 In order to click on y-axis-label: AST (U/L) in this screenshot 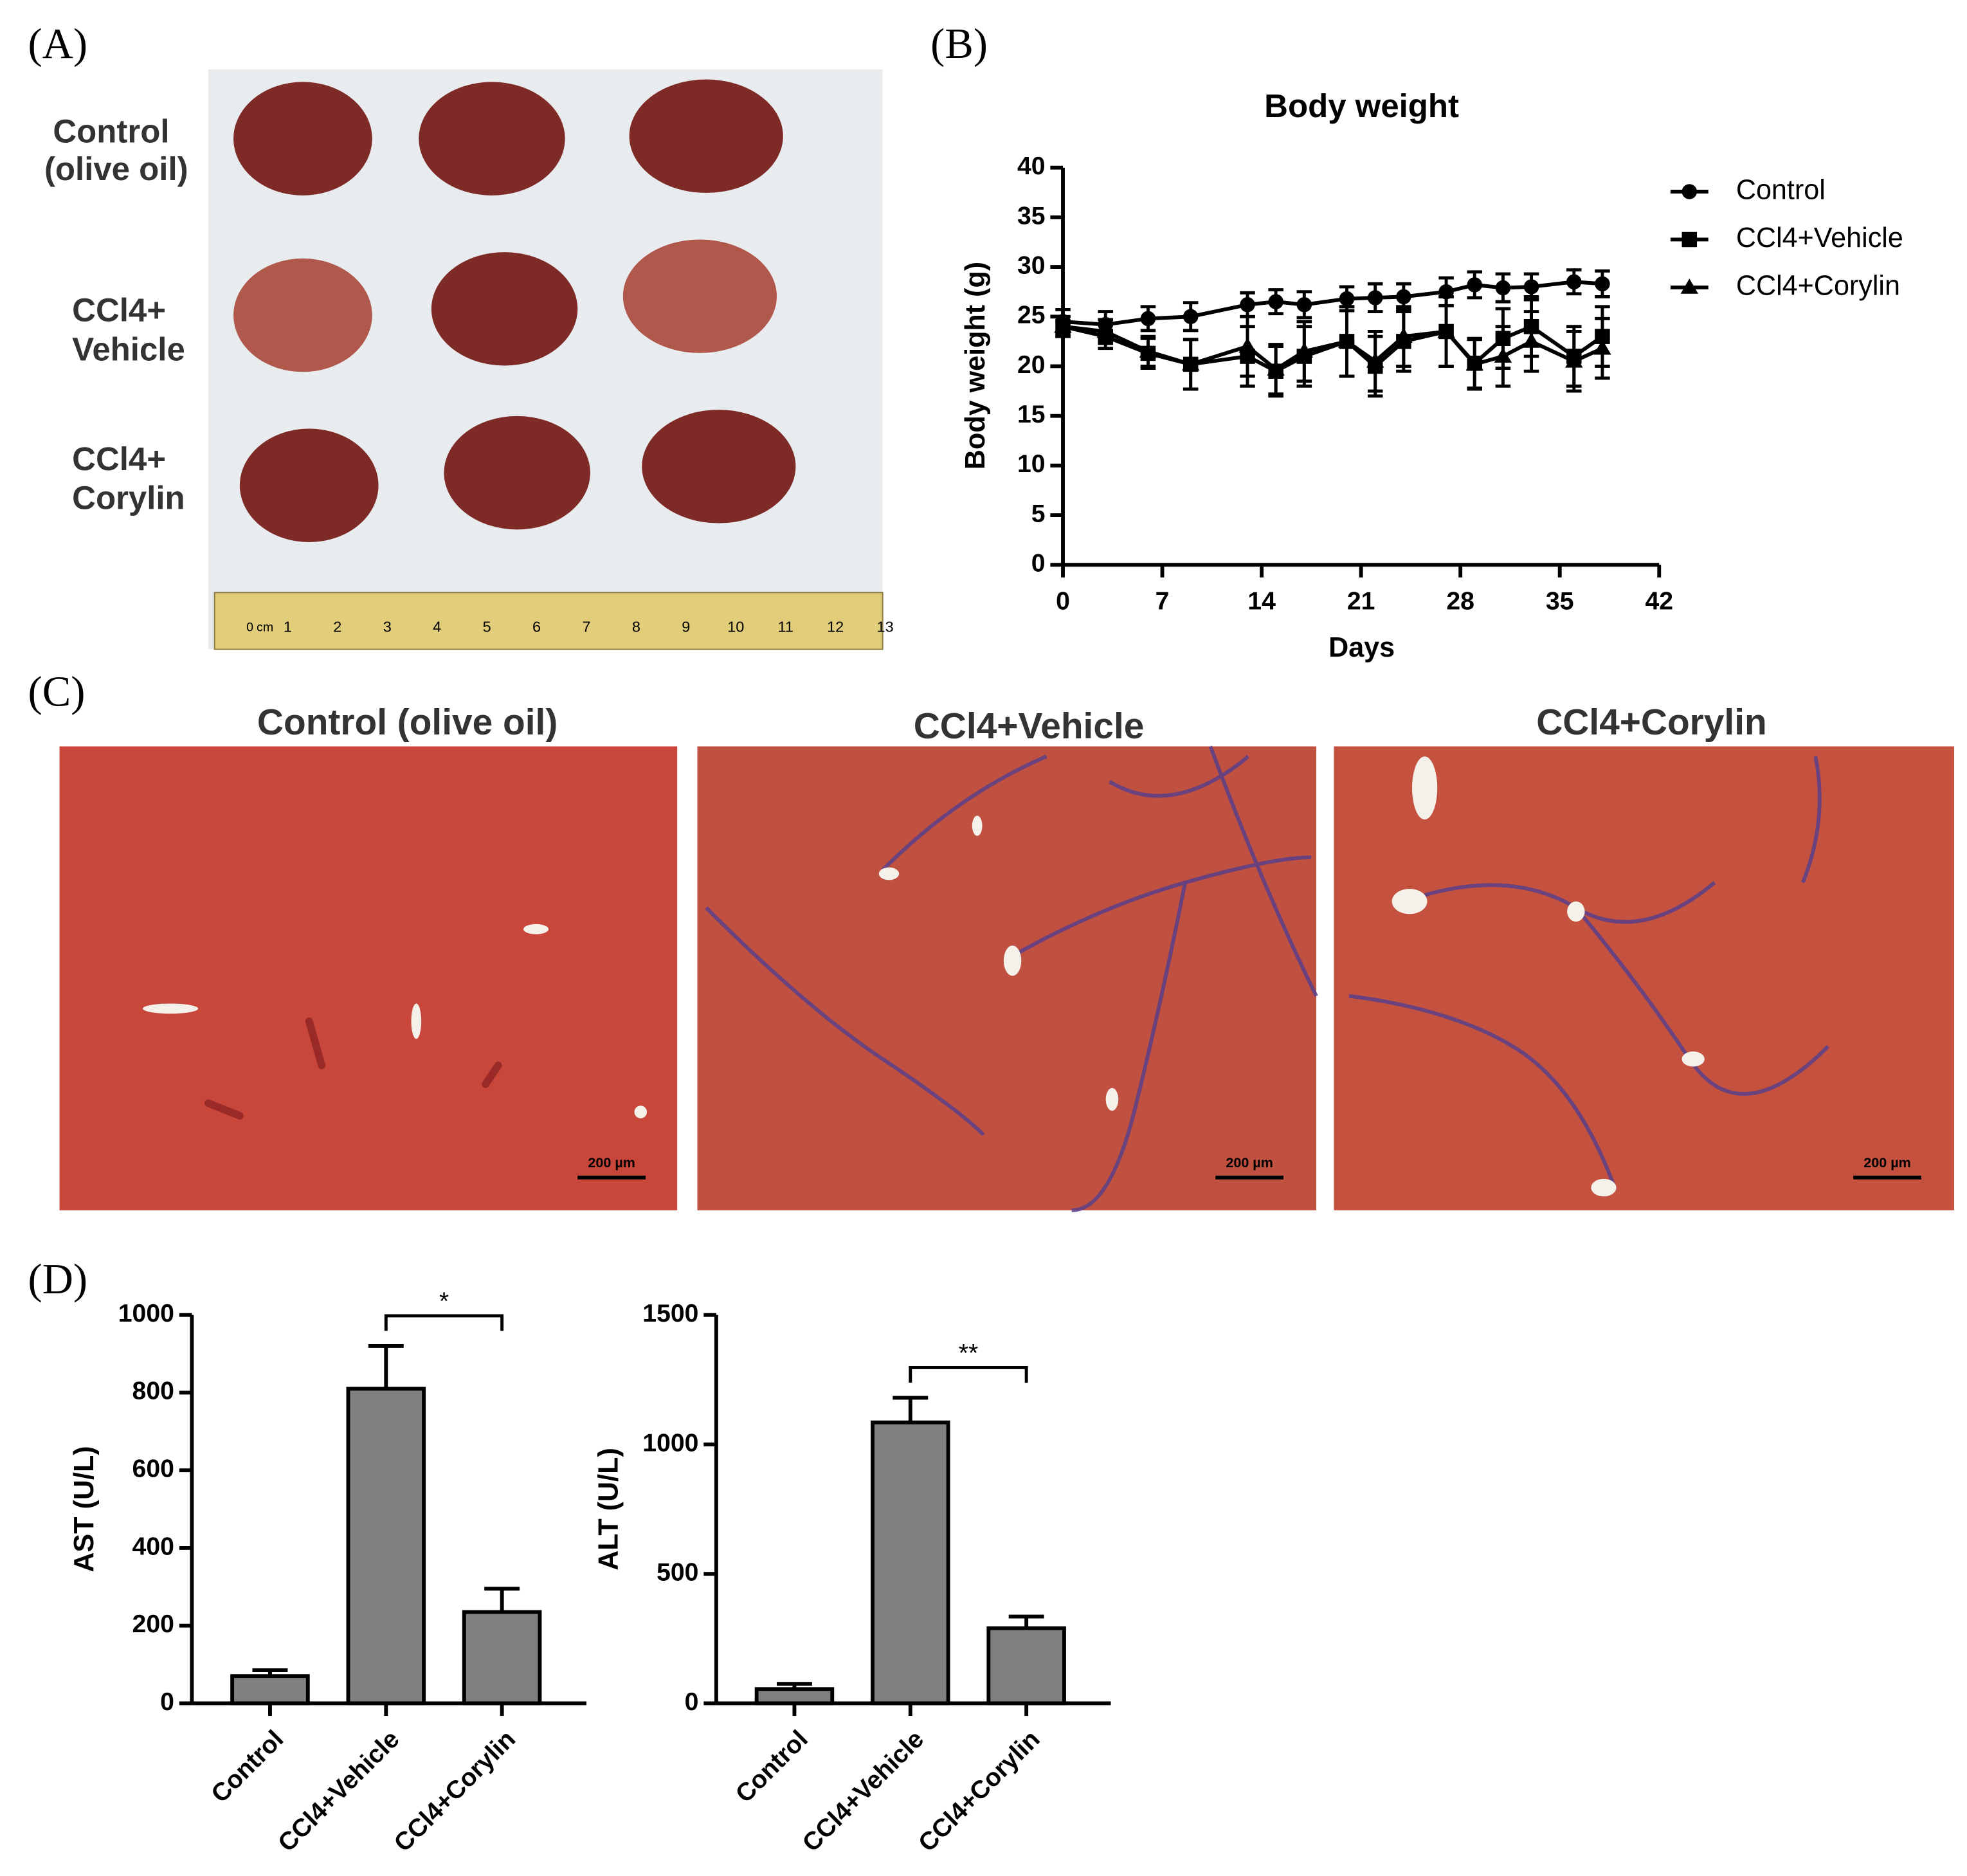, I will do `click(84, 1509)`.